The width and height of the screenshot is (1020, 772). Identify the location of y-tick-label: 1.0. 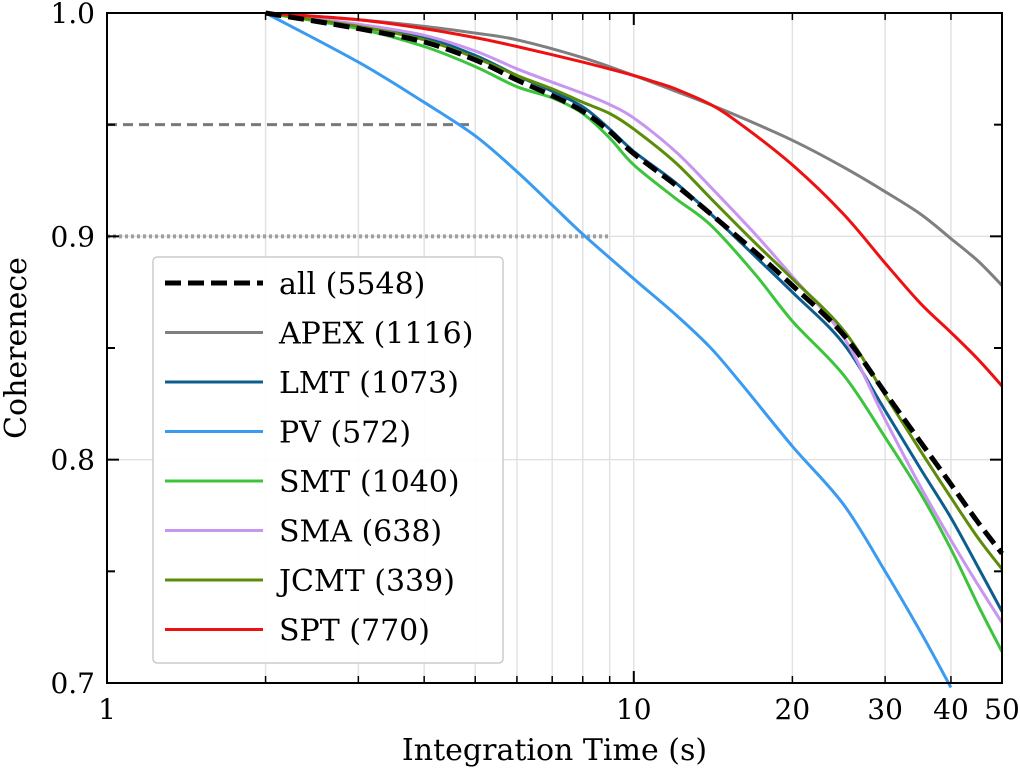
(72, 15).